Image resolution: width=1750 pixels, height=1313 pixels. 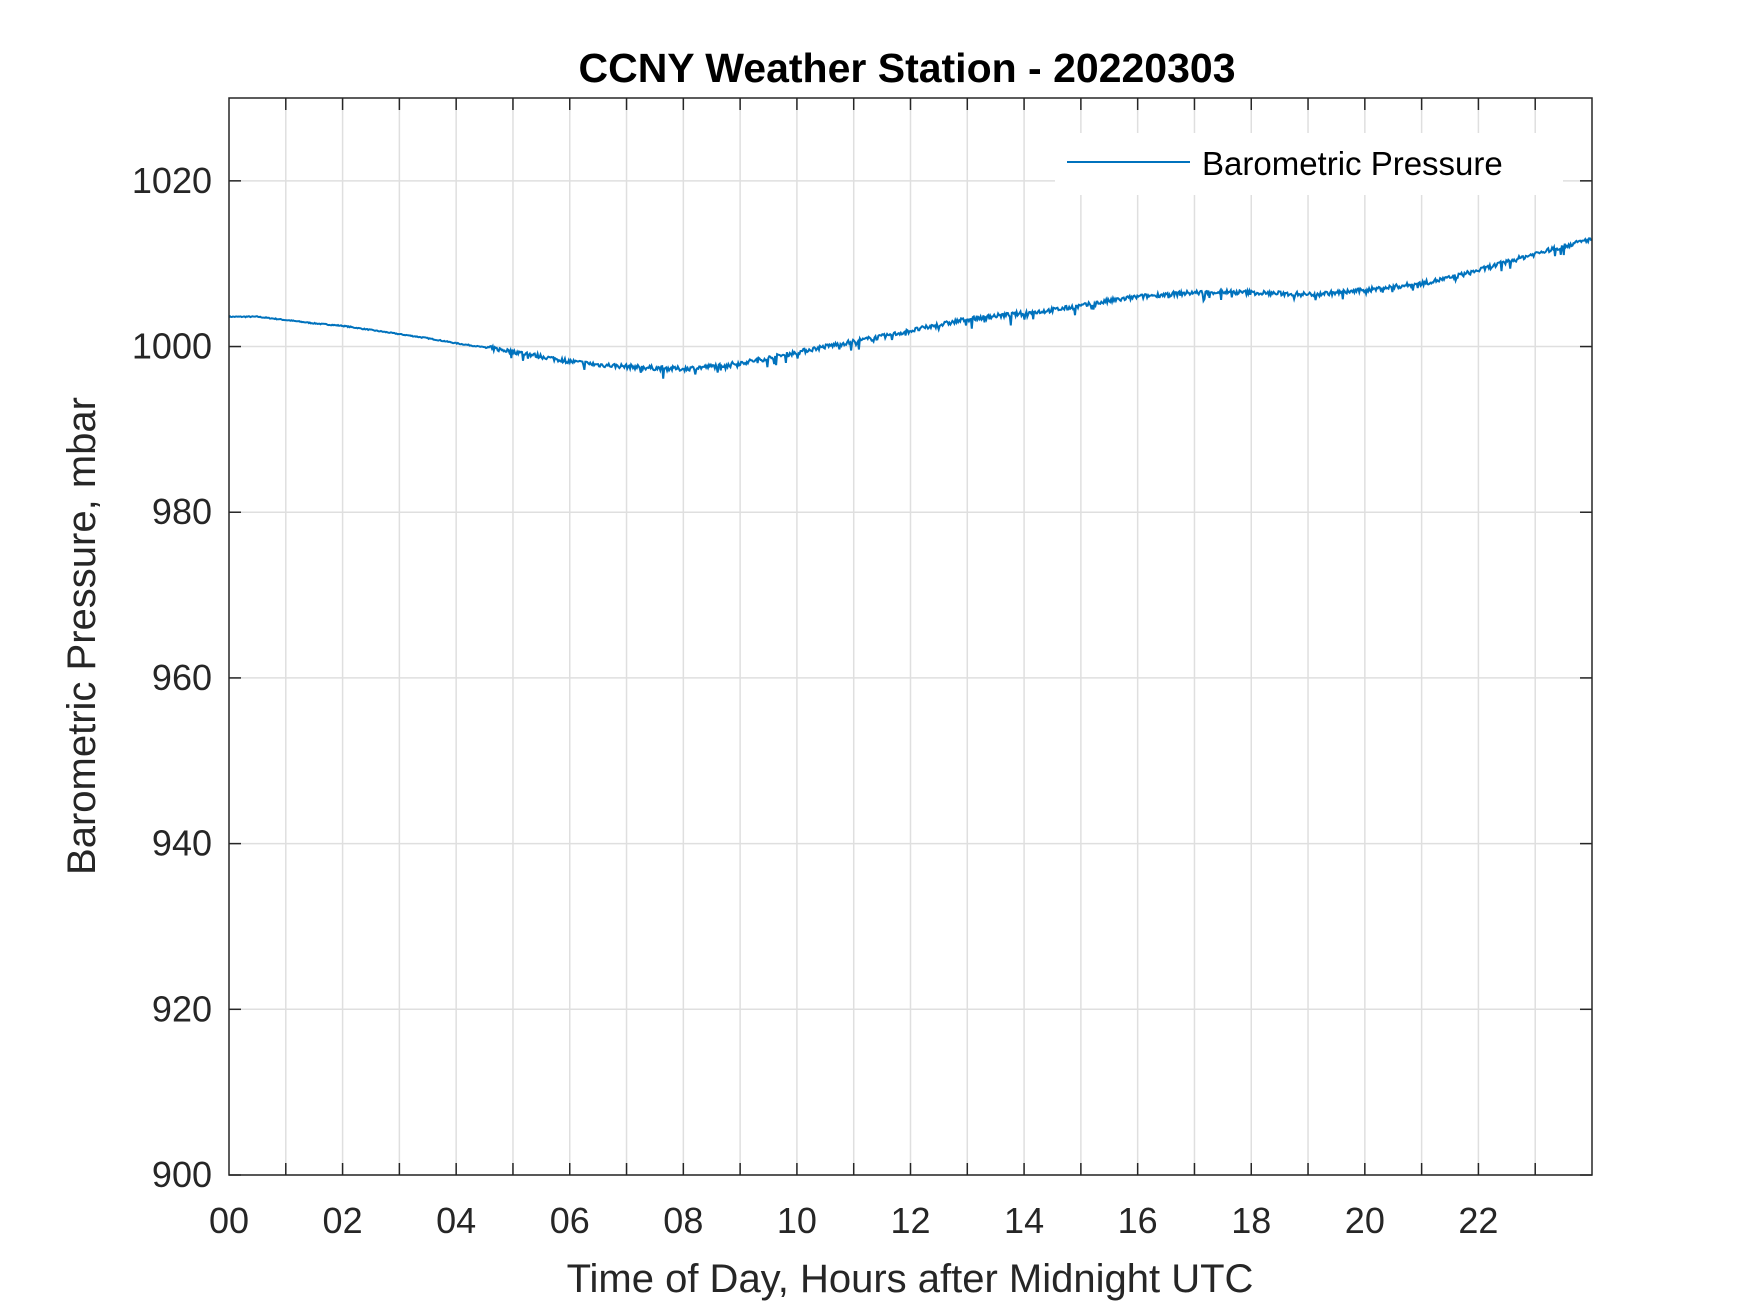 I want to click on x-tick-label: 02, so click(x=343, y=1220).